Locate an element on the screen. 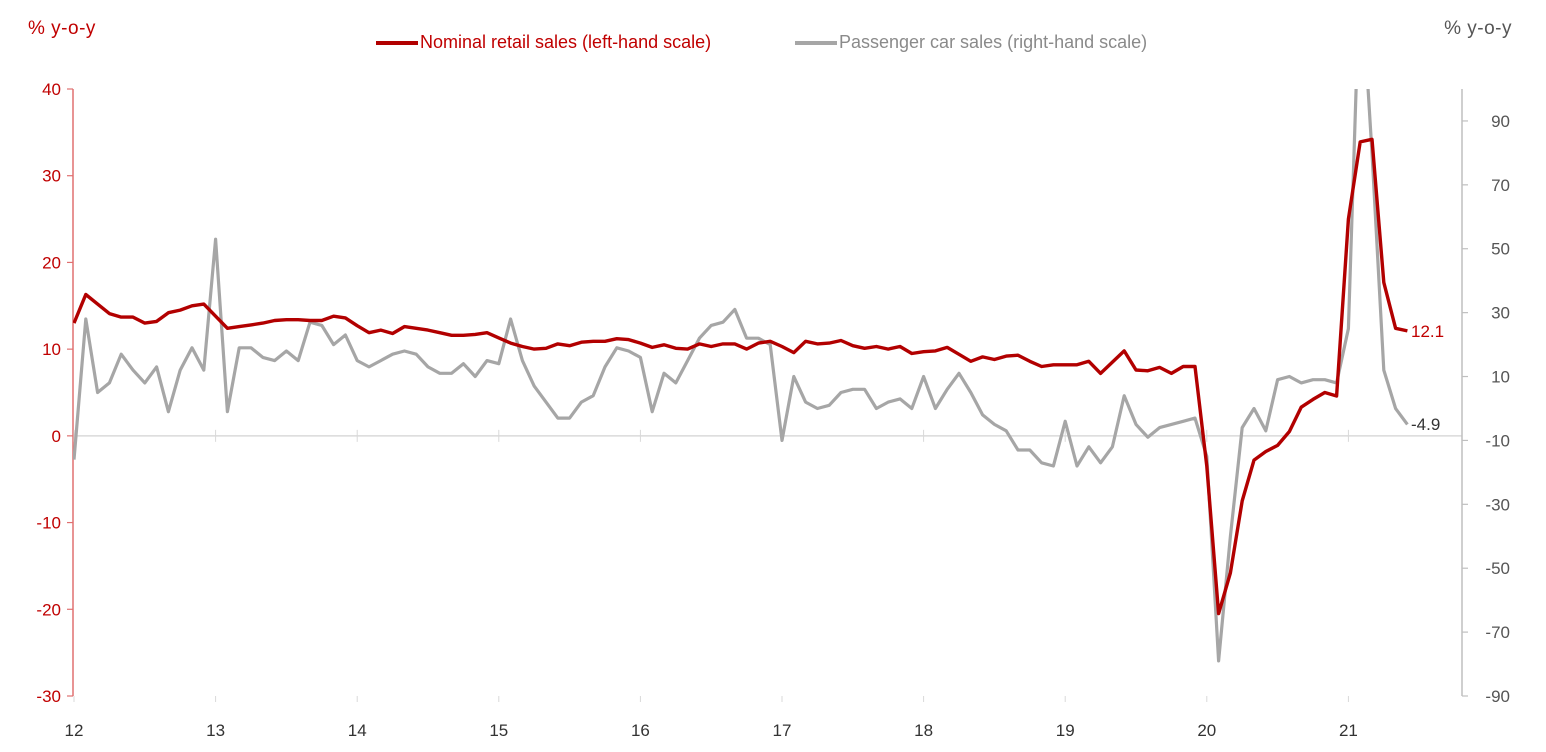 The height and width of the screenshot is (752, 1546). left-tick-label: 10 is located at coordinates (51, 349).